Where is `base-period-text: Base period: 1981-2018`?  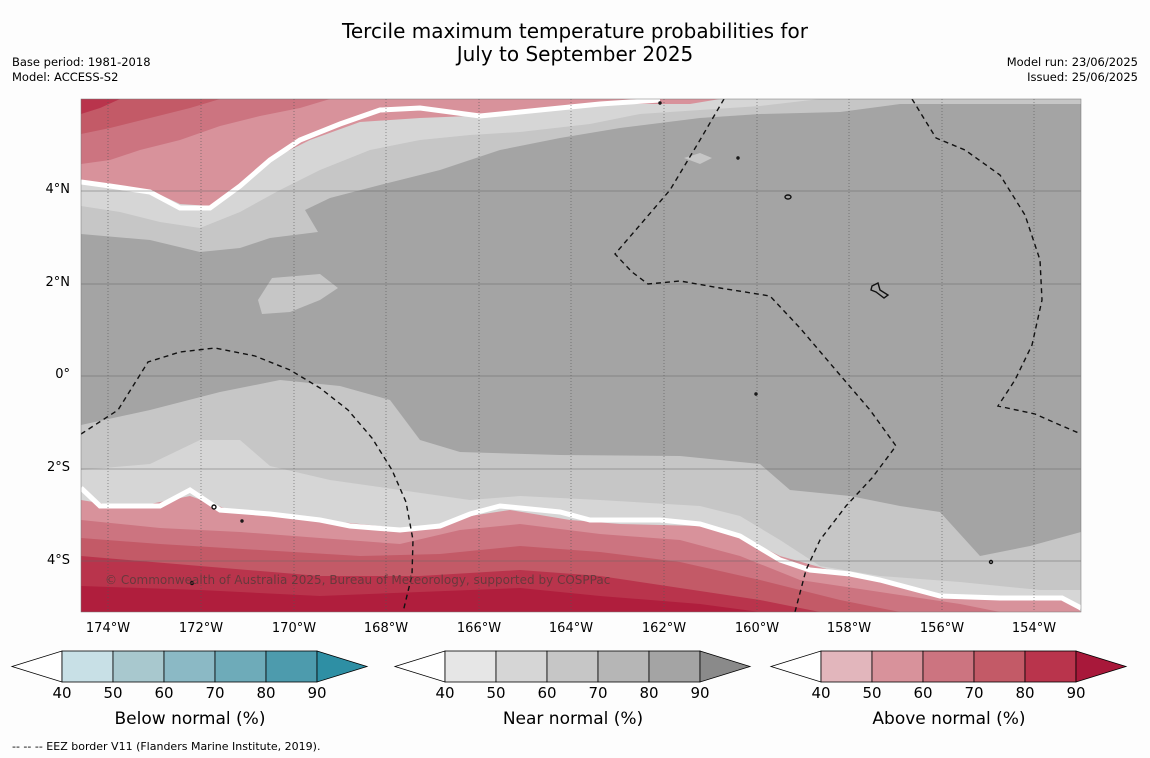 base-period-text: Base period: 1981-2018 is located at coordinates (81, 62).